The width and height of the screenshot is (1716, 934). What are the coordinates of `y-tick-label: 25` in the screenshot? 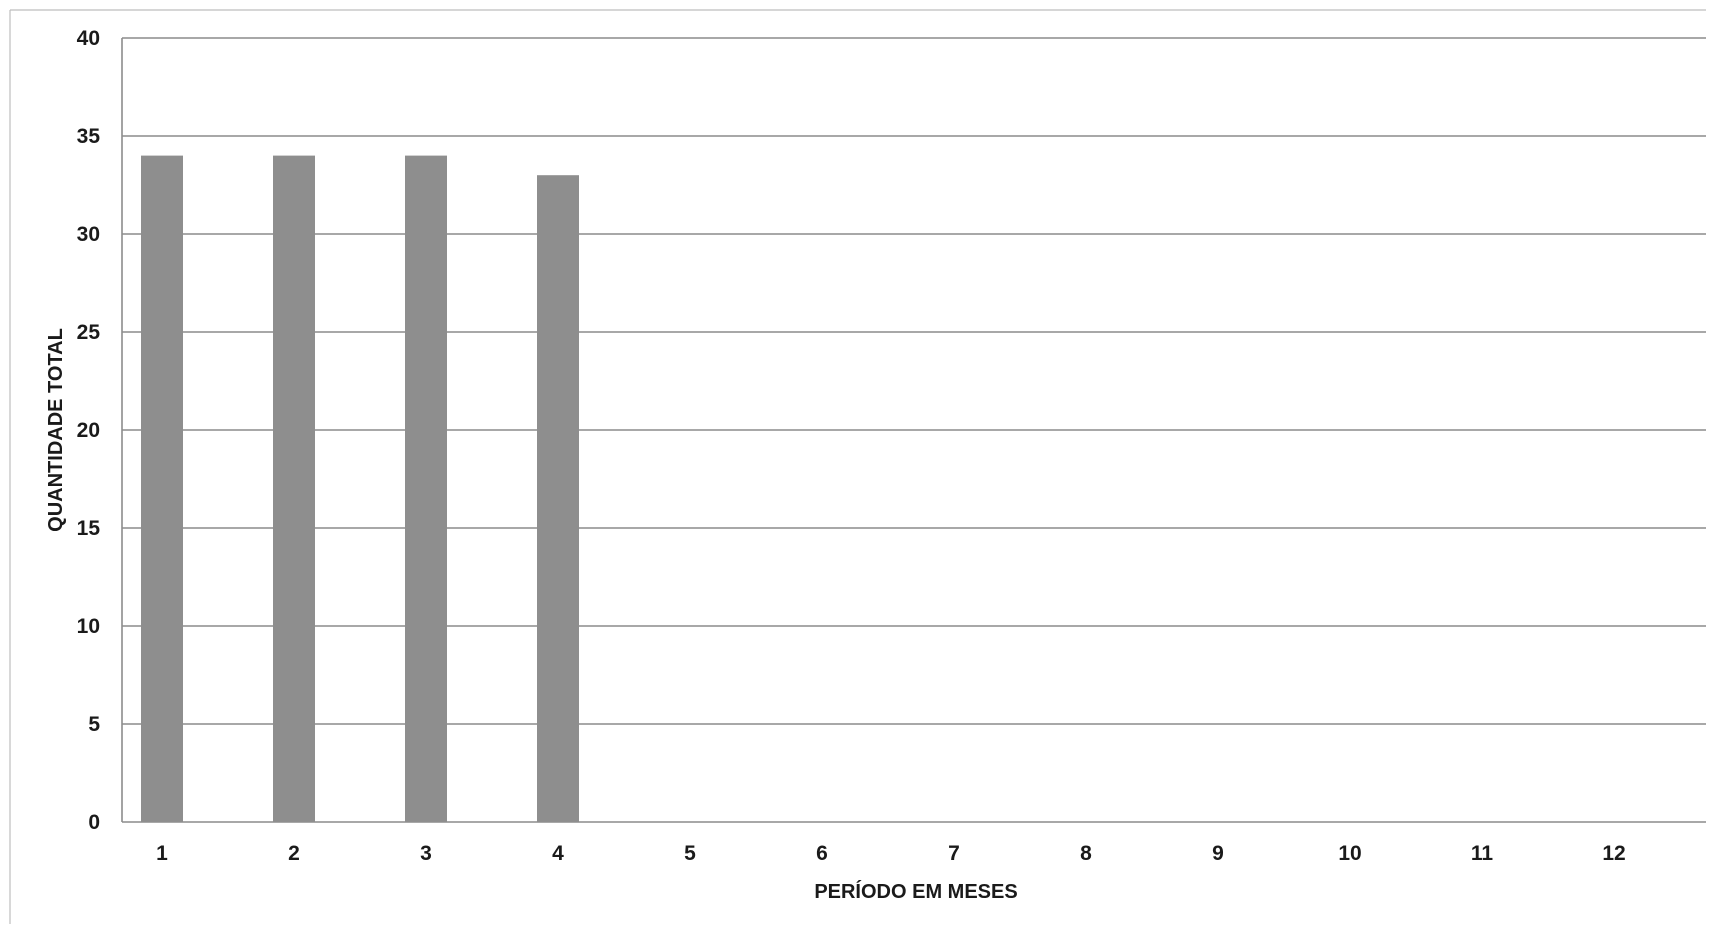 It's located at (89, 332).